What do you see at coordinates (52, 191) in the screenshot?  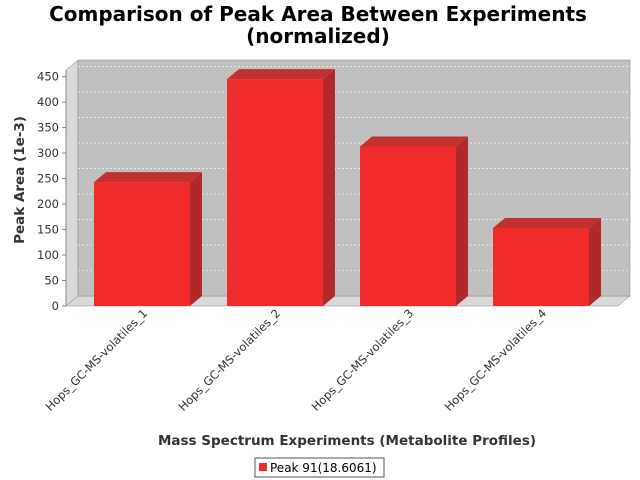 I see `y-axis: 0 50 100 150 200 250 300 350 400 450` at bounding box center [52, 191].